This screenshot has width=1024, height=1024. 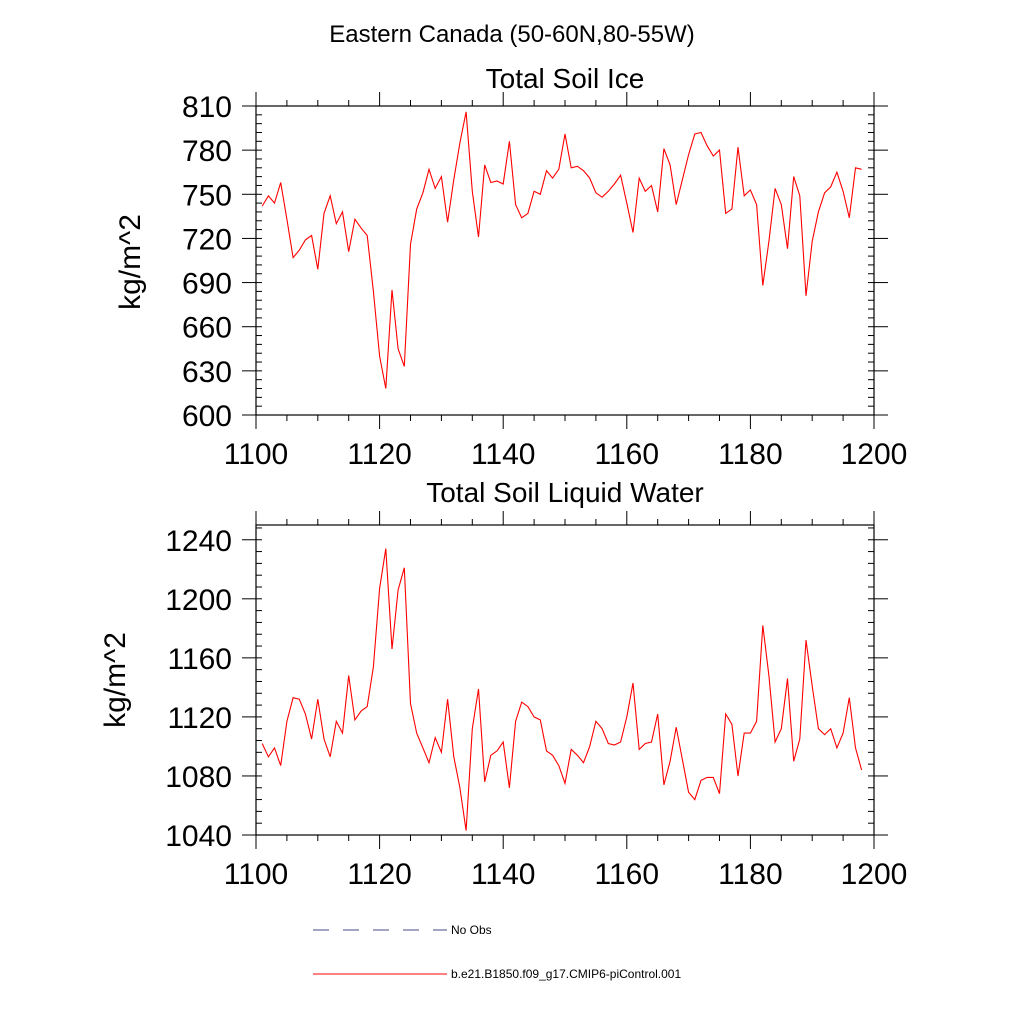 What do you see at coordinates (207, 151) in the screenshot?
I see `y-tick-label: 780` at bounding box center [207, 151].